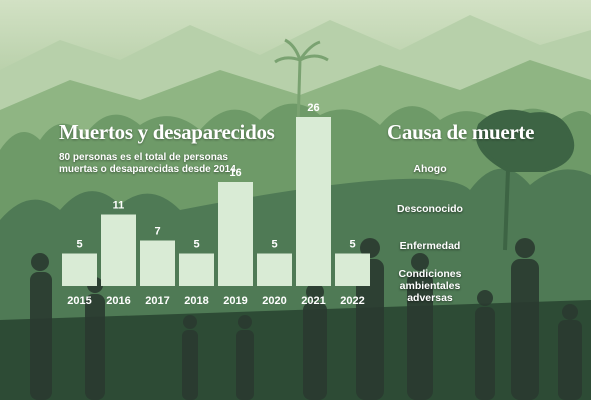 The width and height of the screenshot is (591, 400). I want to click on bar-2018, so click(196, 269).